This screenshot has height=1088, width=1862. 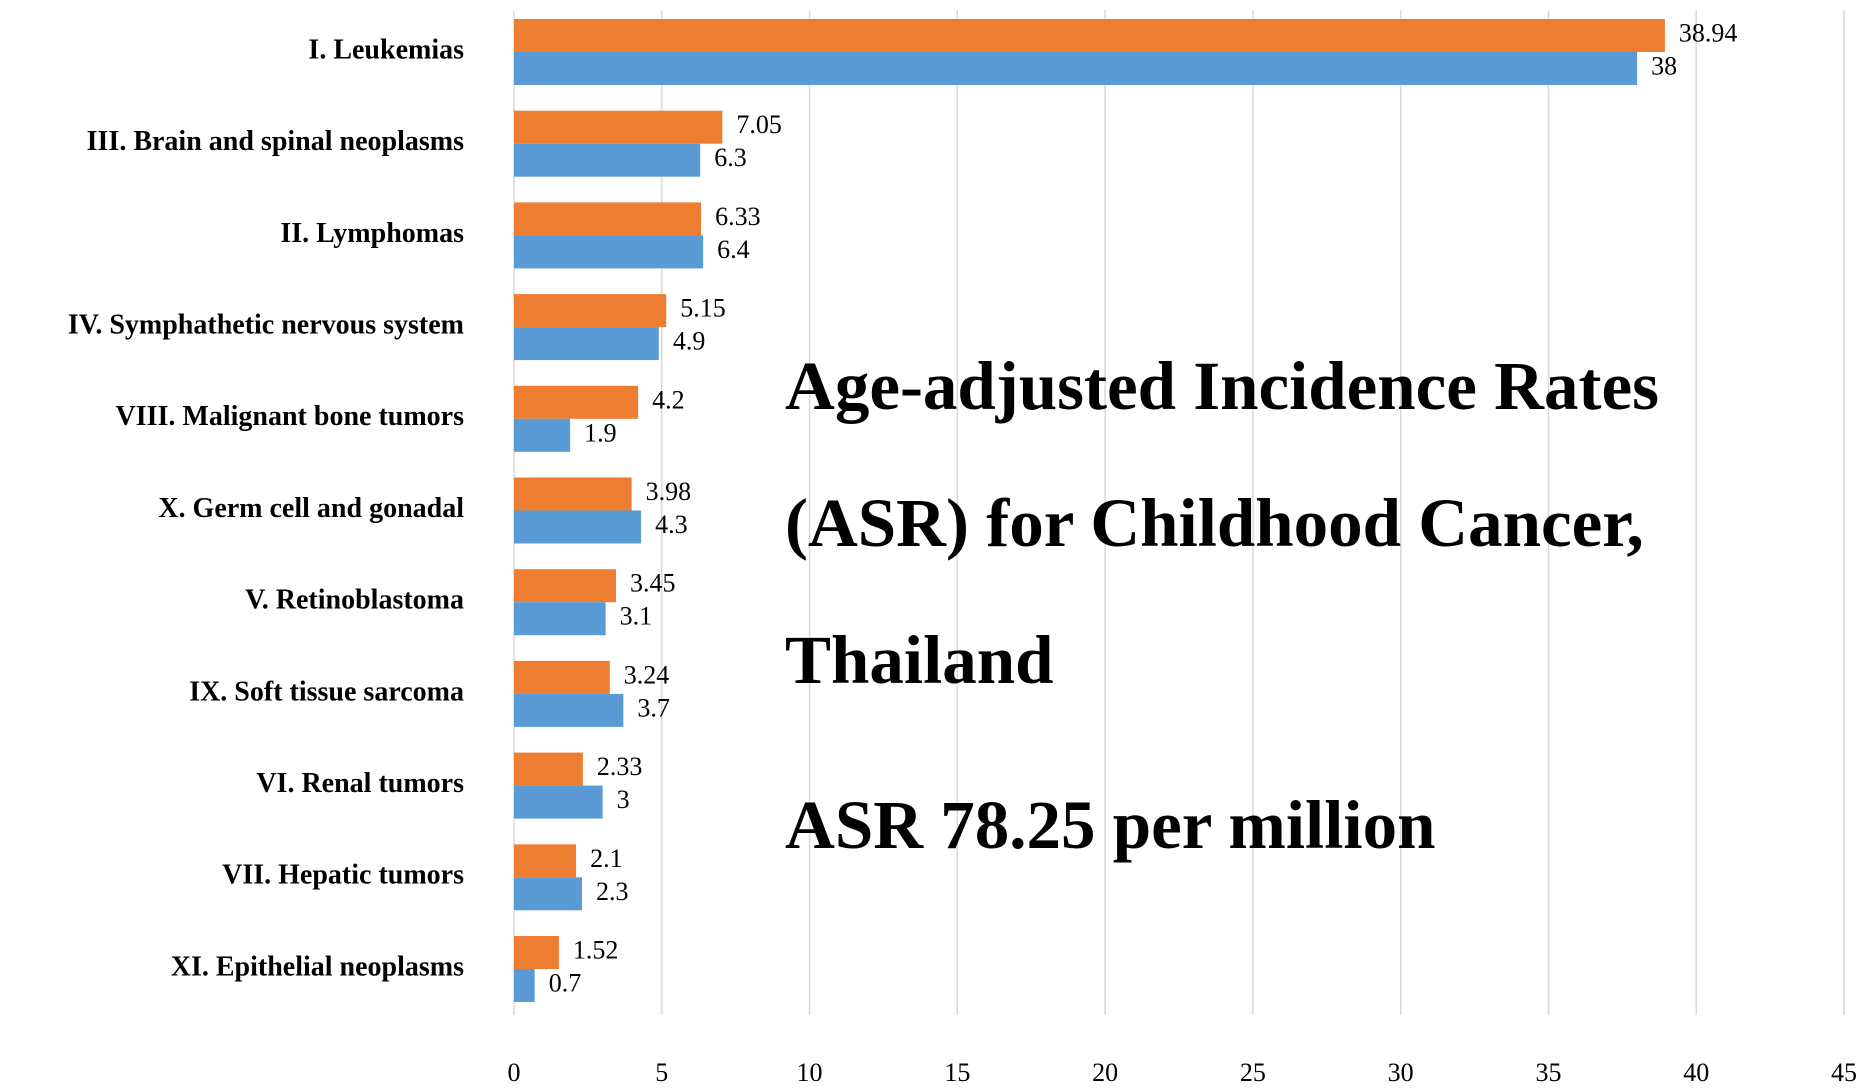 I want to click on x-tick-label: 0, so click(x=514, y=1072).